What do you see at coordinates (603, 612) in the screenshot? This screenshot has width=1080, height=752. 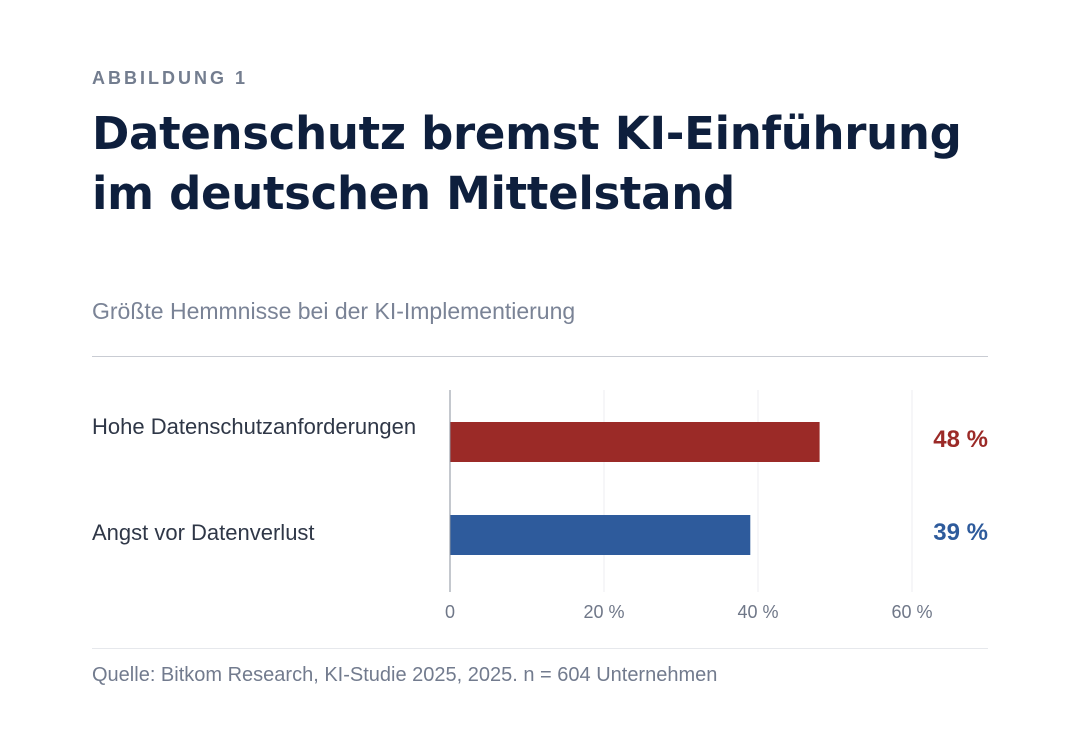 I see `x-tick-label-1: 20 %` at bounding box center [603, 612].